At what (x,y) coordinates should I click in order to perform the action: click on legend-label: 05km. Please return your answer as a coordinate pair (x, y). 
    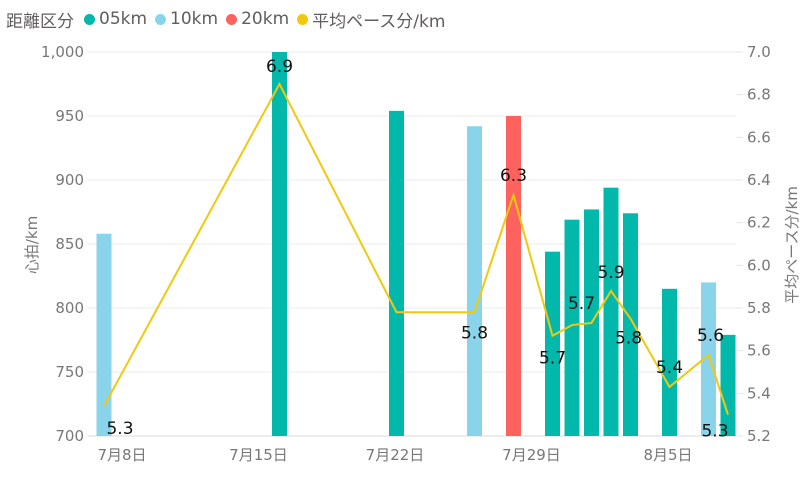
    Looking at the image, I should click on (123, 19).